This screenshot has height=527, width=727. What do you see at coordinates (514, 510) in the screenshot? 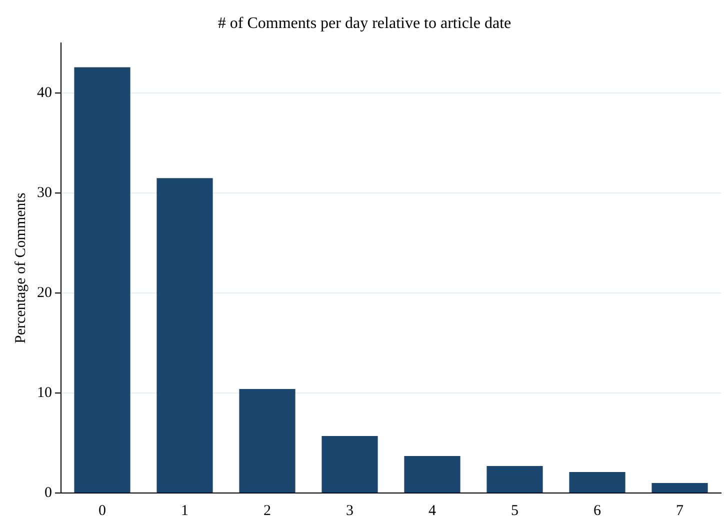
I see `x-tick-label: 5` at bounding box center [514, 510].